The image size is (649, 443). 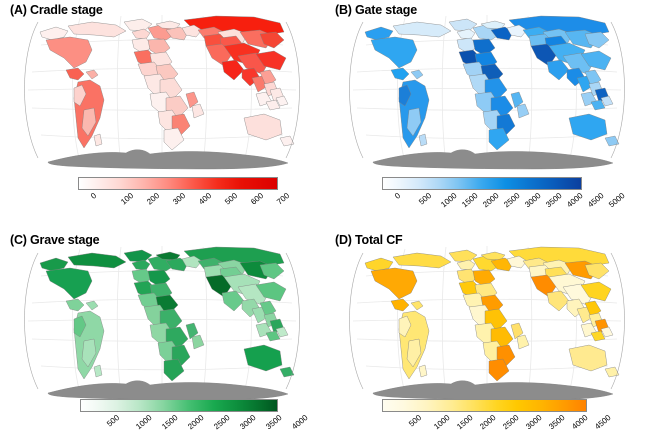 I want to click on colorbar-c: 500 1000 1500 2000 2500 3000 3500 4000, so click(x=195, y=421).